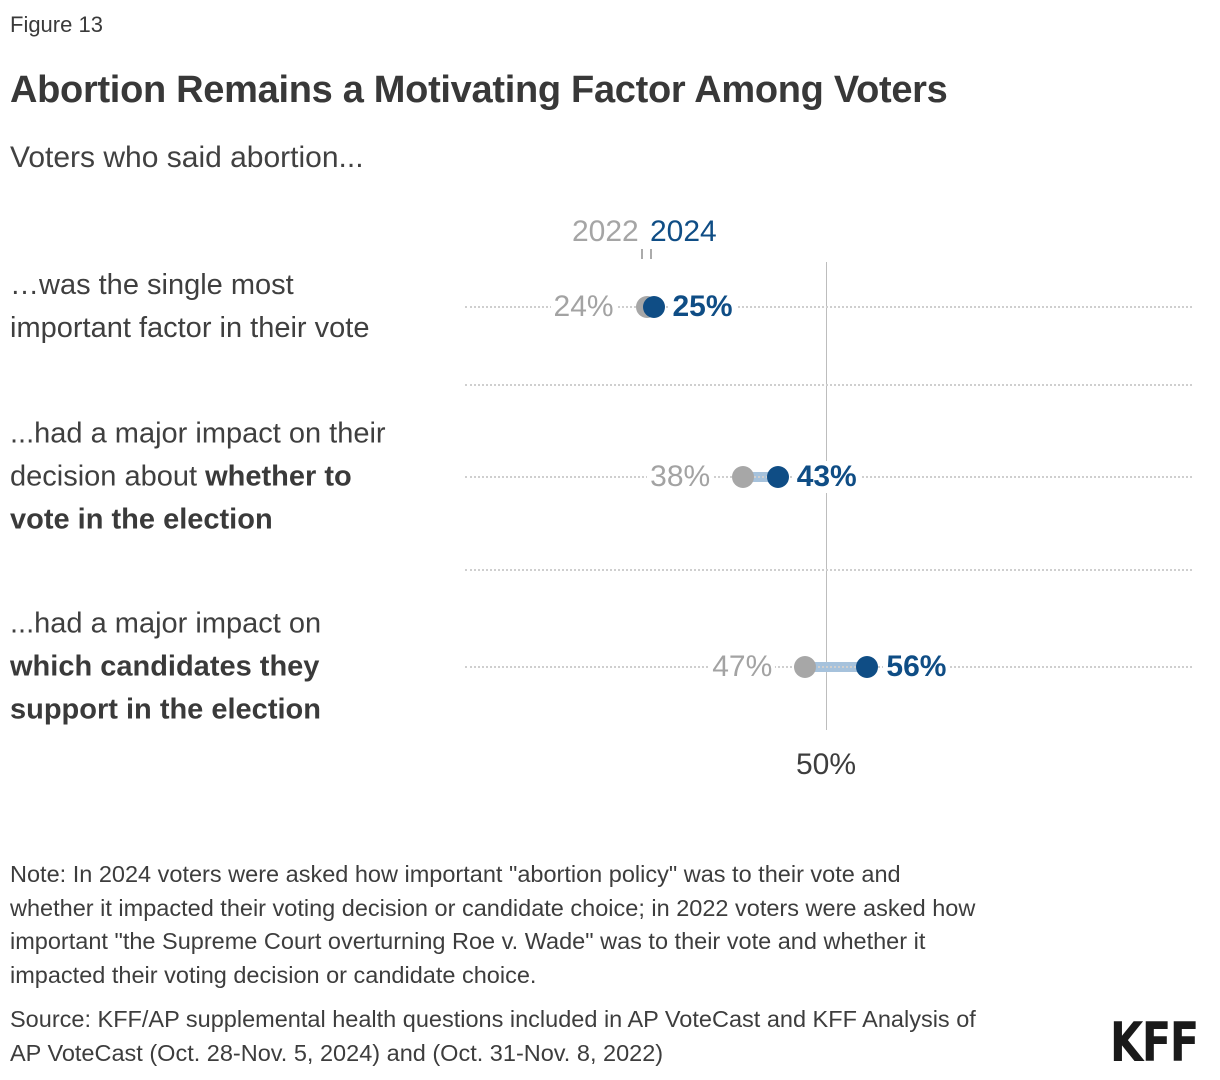 This screenshot has width=1220, height=1080. Describe the element at coordinates (605, 231) in the screenshot. I see `legend-label-2022: 2022` at that location.